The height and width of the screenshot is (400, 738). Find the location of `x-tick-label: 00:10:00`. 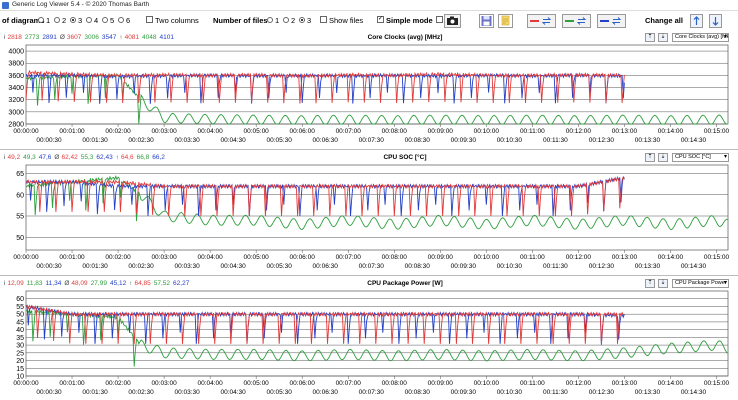

x-tick-label: 00:10:00 is located at coordinates (487, 383).